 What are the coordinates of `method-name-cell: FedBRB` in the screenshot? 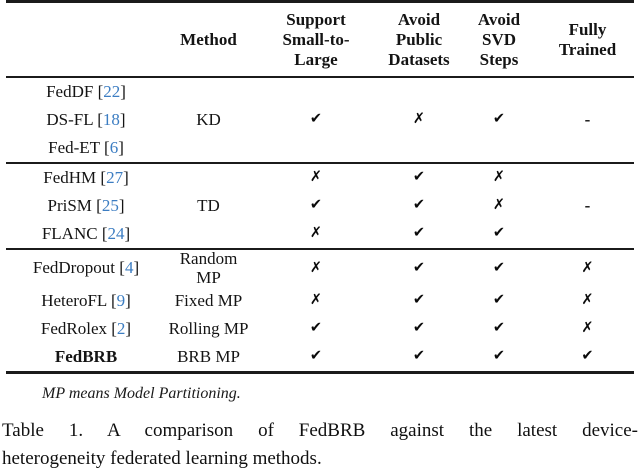 It's located at (86, 358).